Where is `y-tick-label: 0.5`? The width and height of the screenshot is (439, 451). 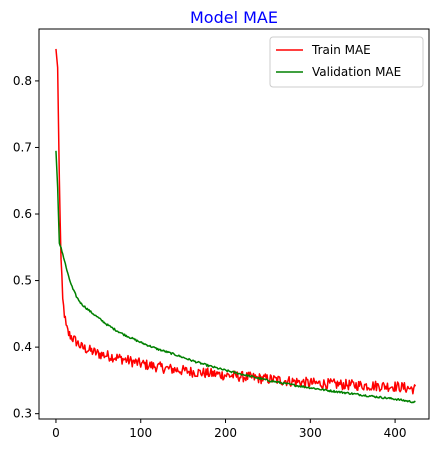 y-tick-label: 0.5 is located at coordinates (22, 281).